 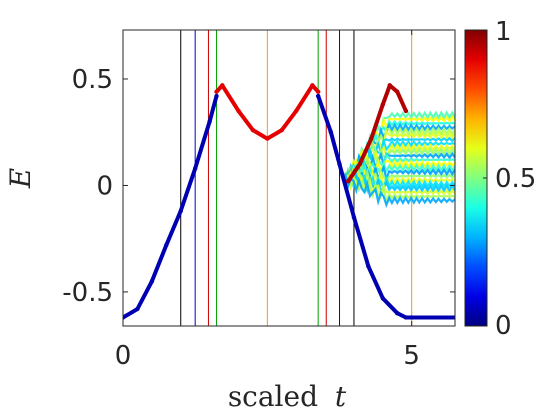 What do you see at coordinates (123, 356) in the screenshot?
I see `x-tick-label: 0` at bounding box center [123, 356].